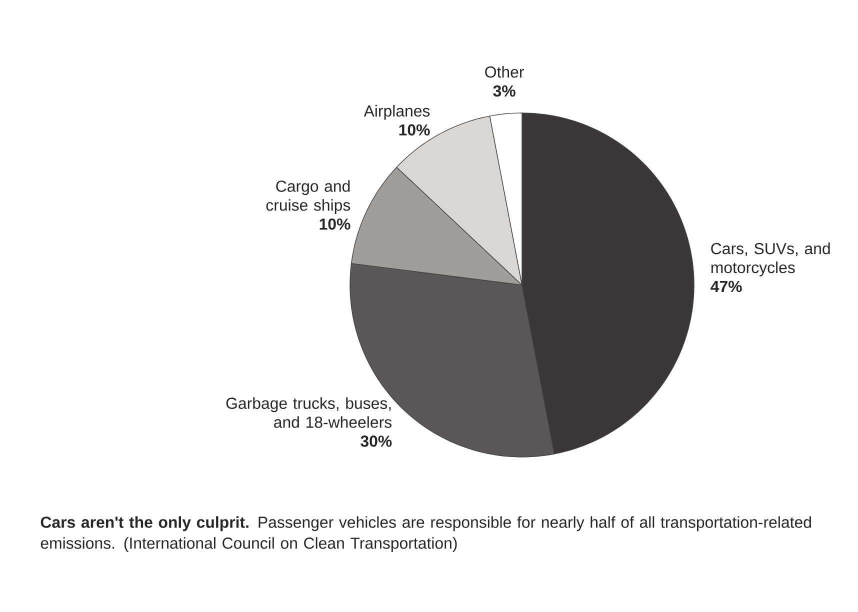 This screenshot has height=612, width=858. Describe the element at coordinates (504, 91) in the screenshot. I see `data-label: 3%` at that location.